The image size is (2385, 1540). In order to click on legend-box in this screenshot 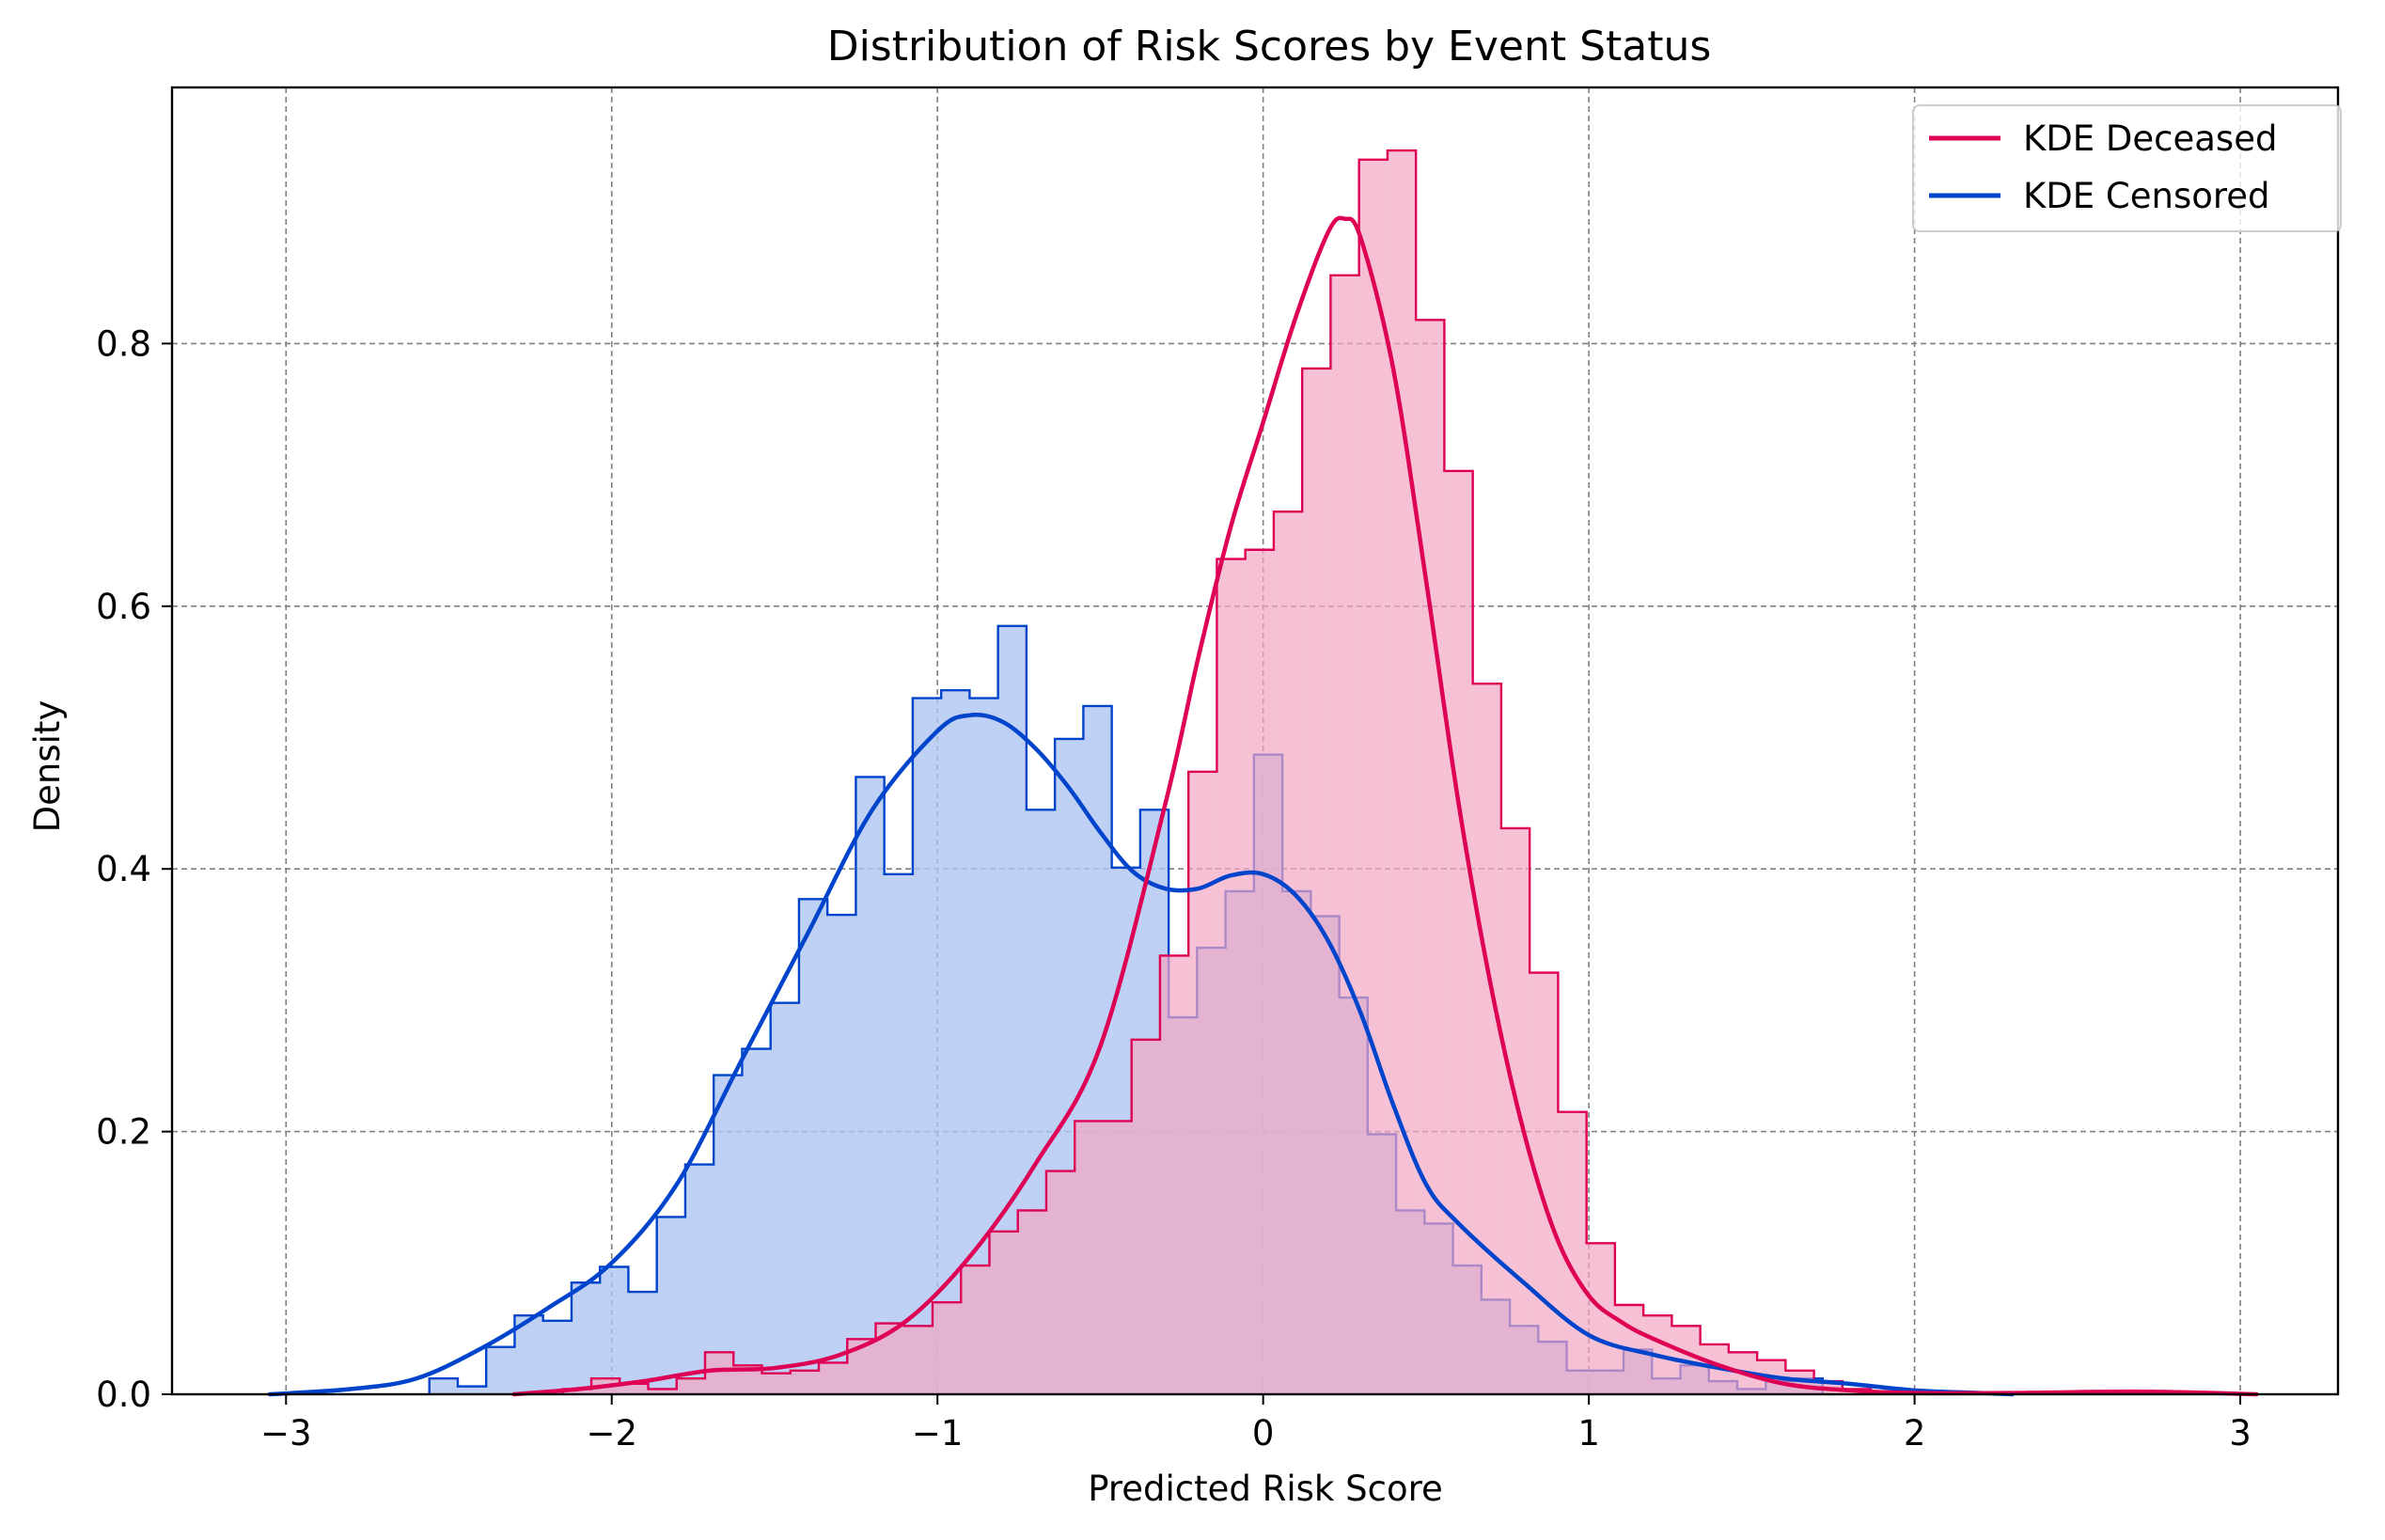, I will do `click(2127, 168)`.